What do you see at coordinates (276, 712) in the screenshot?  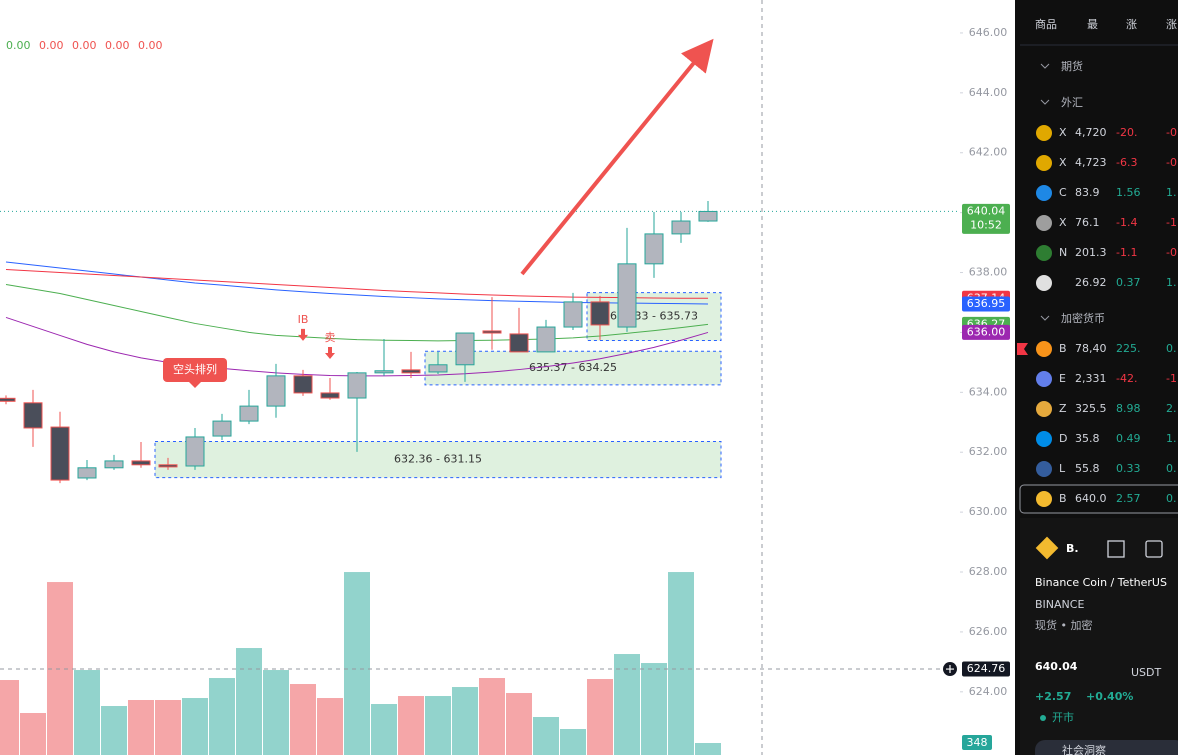 I see `volume-bar` at bounding box center [276, 712].